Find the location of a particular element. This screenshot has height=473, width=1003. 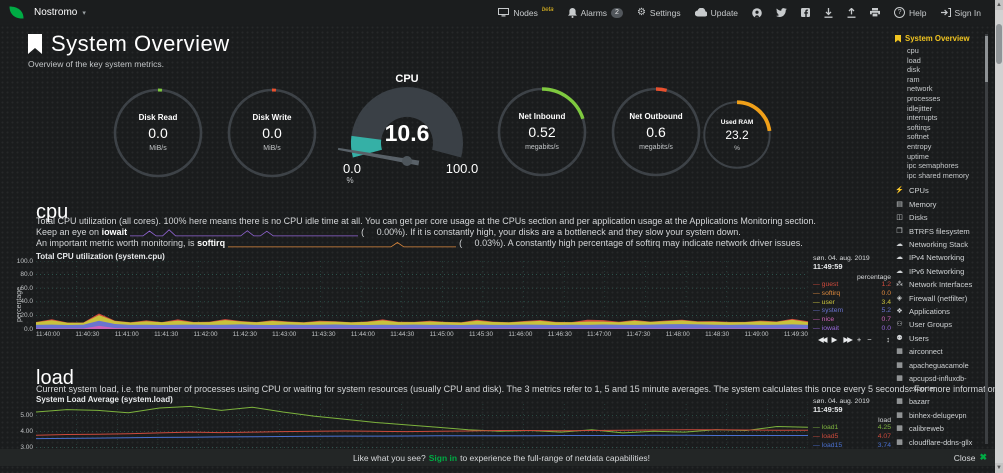

chevron-down-icon: ▾ is located at coordinates (84, 13).